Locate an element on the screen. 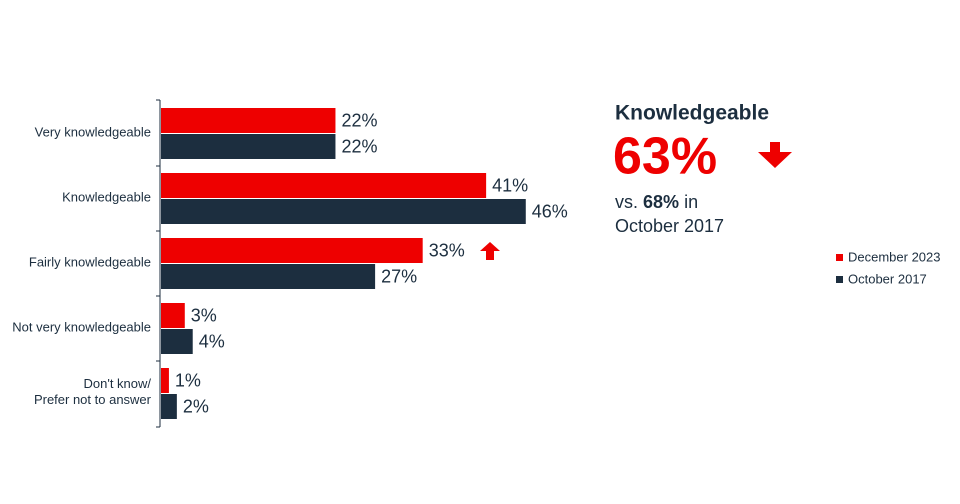 The height and width of the screenshot is (504, 960). callout-title: Knowledgeable is located at coordinates (692, 113).